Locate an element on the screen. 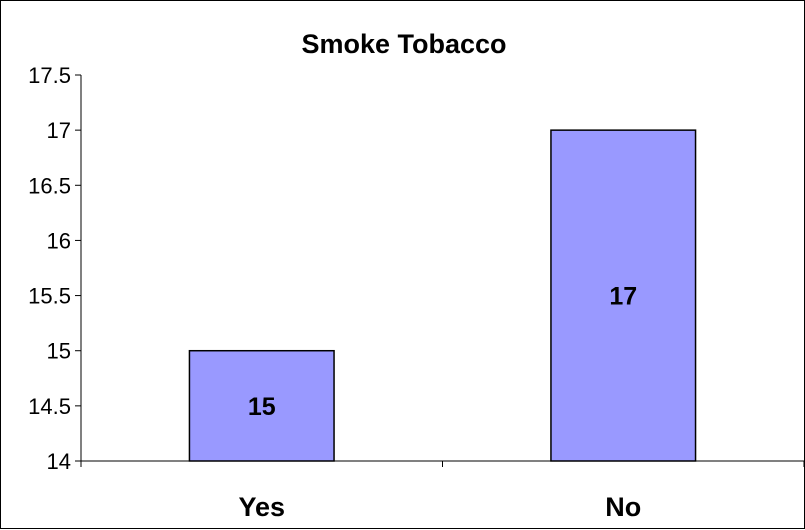 The height and width of the screenshot is (530, 805). bar-yes is located at coordinates (261, 405).